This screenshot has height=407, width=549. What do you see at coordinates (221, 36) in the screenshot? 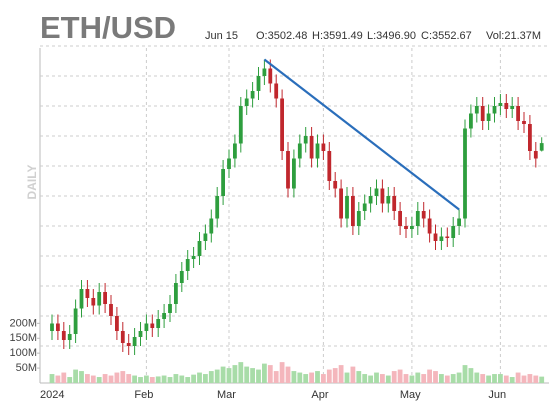
I see `date-label: Jun 15` at bounding box center [221, 36].